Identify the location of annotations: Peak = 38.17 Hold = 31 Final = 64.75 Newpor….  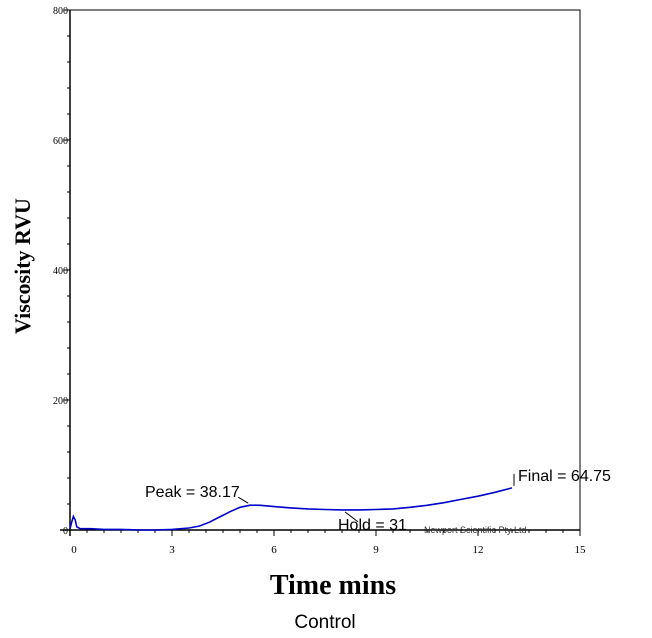
(378, 501).